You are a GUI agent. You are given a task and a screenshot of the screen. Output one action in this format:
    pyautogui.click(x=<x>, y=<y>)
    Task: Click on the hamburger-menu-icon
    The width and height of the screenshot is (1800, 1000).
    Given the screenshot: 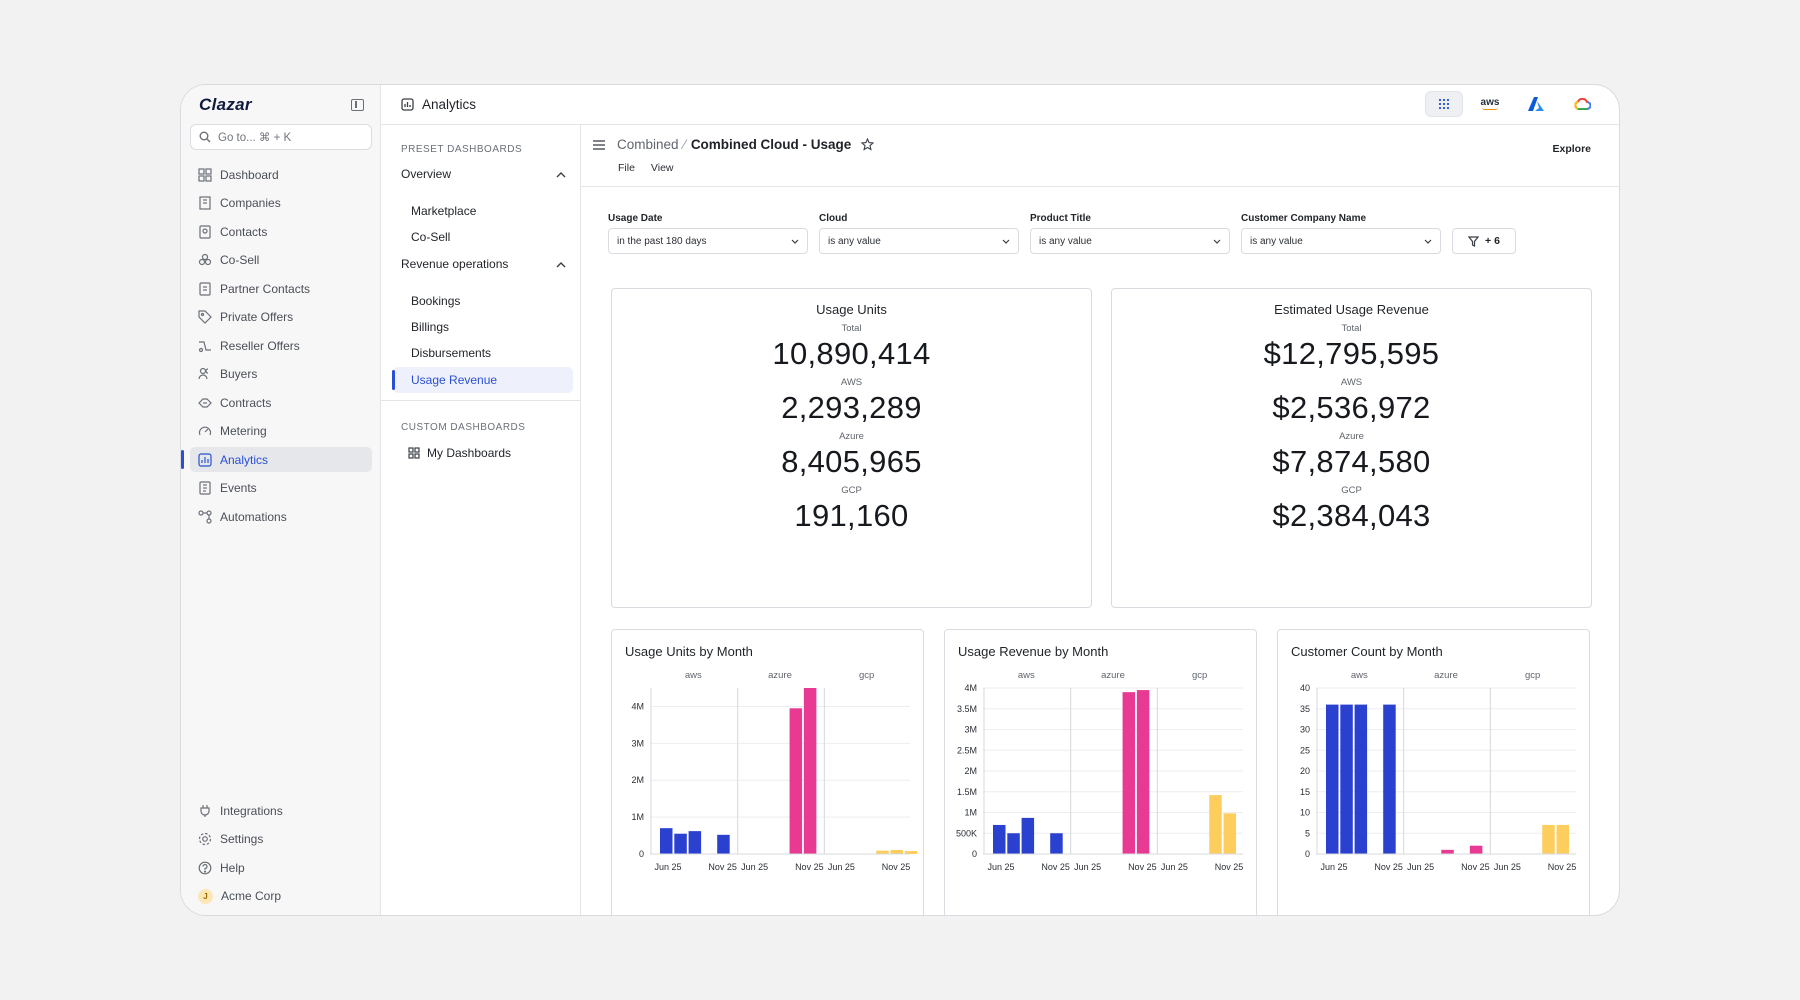 What is the action you would take?
    pyautogui.click(x=599, y=144)
    